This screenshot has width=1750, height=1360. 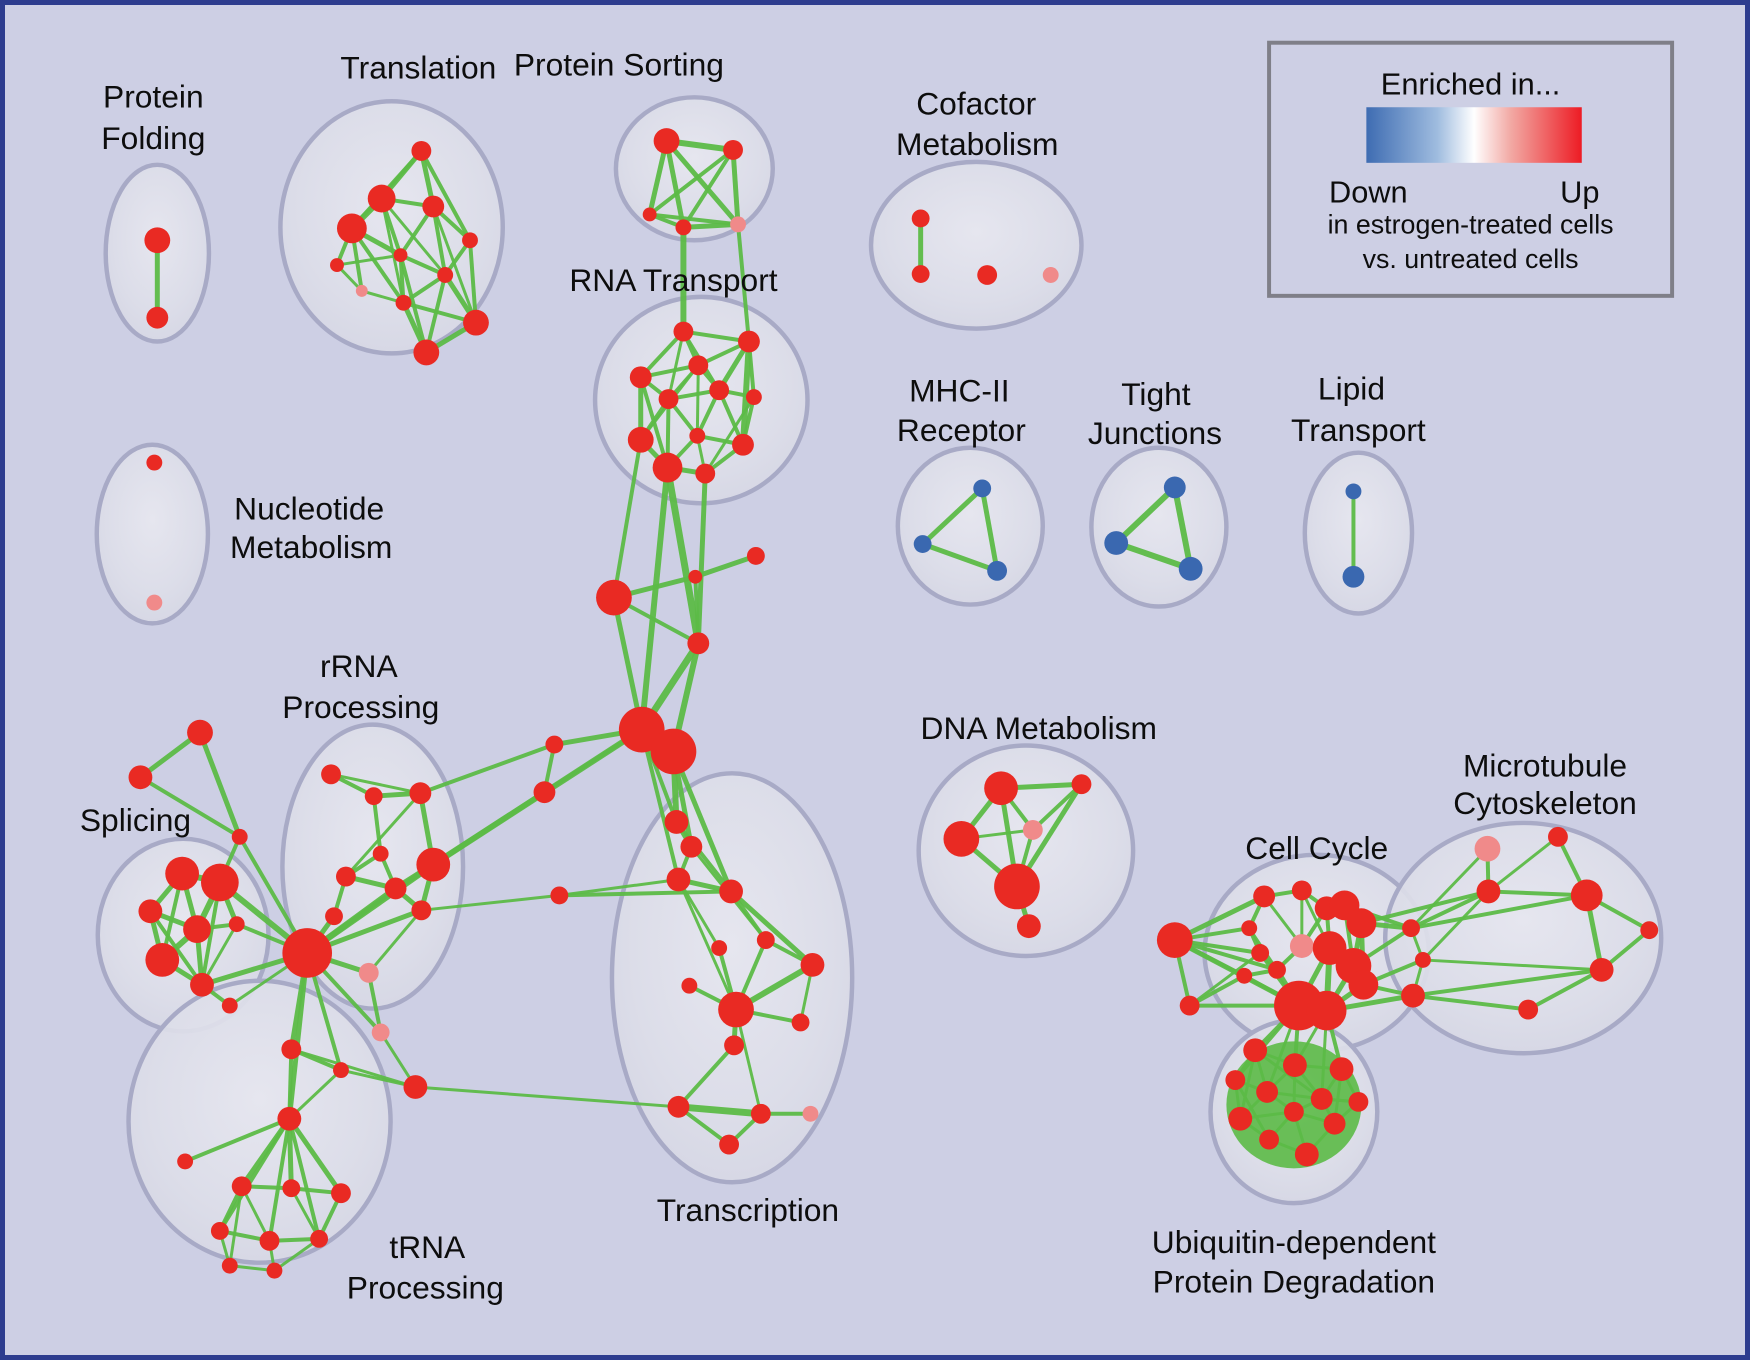 I want to click on cluster-label-cofactor_metabolism: Metabolism, so click(x=977, y=144).